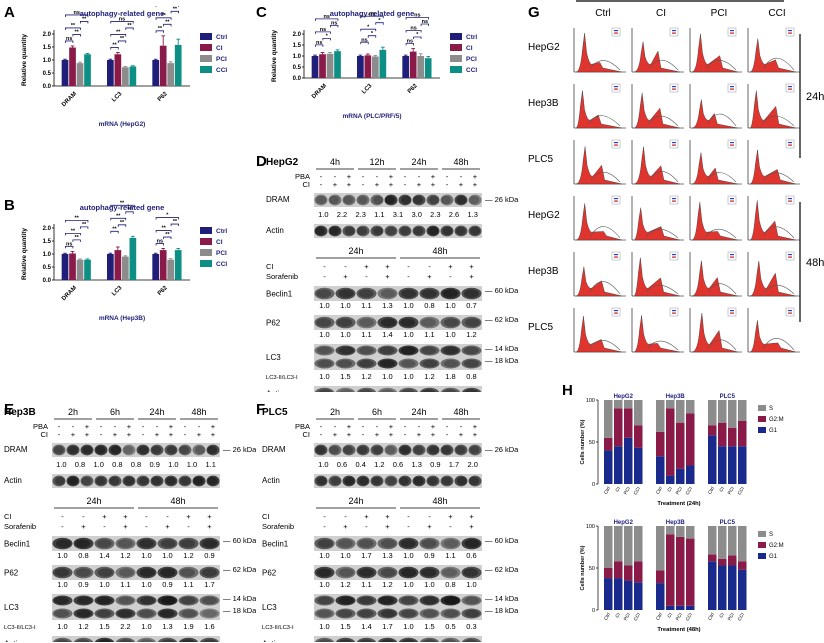 The image size is (824, 643). I want to click on x-tick-label: Ctrl, so click(607, 490).